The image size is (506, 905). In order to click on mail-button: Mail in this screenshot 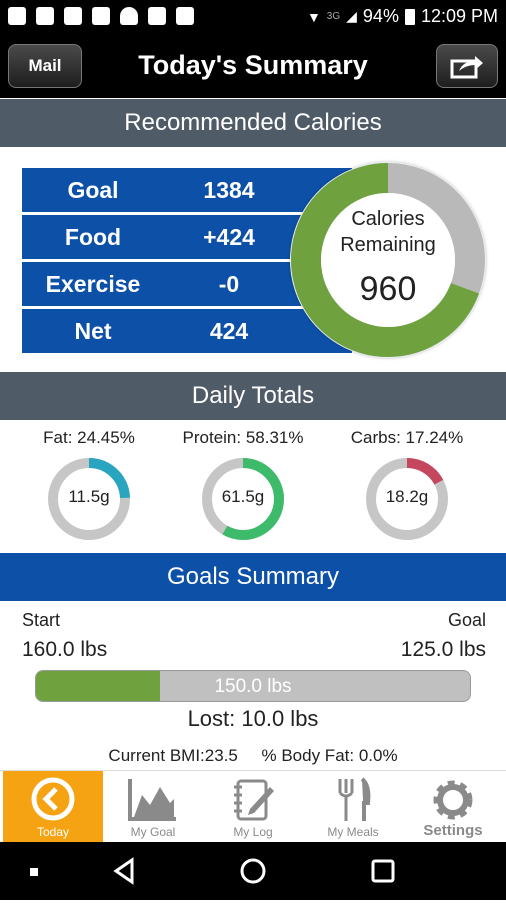, I will do `click(45, 66)`.